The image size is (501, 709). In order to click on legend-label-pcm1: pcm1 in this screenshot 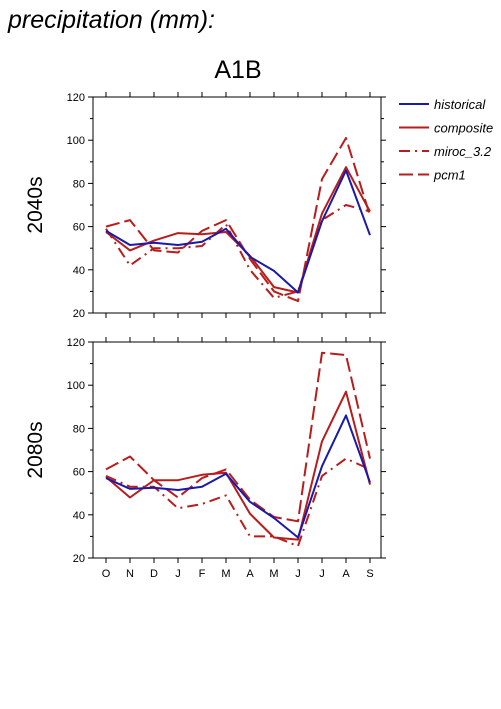, I will do `click(449, 175)`.